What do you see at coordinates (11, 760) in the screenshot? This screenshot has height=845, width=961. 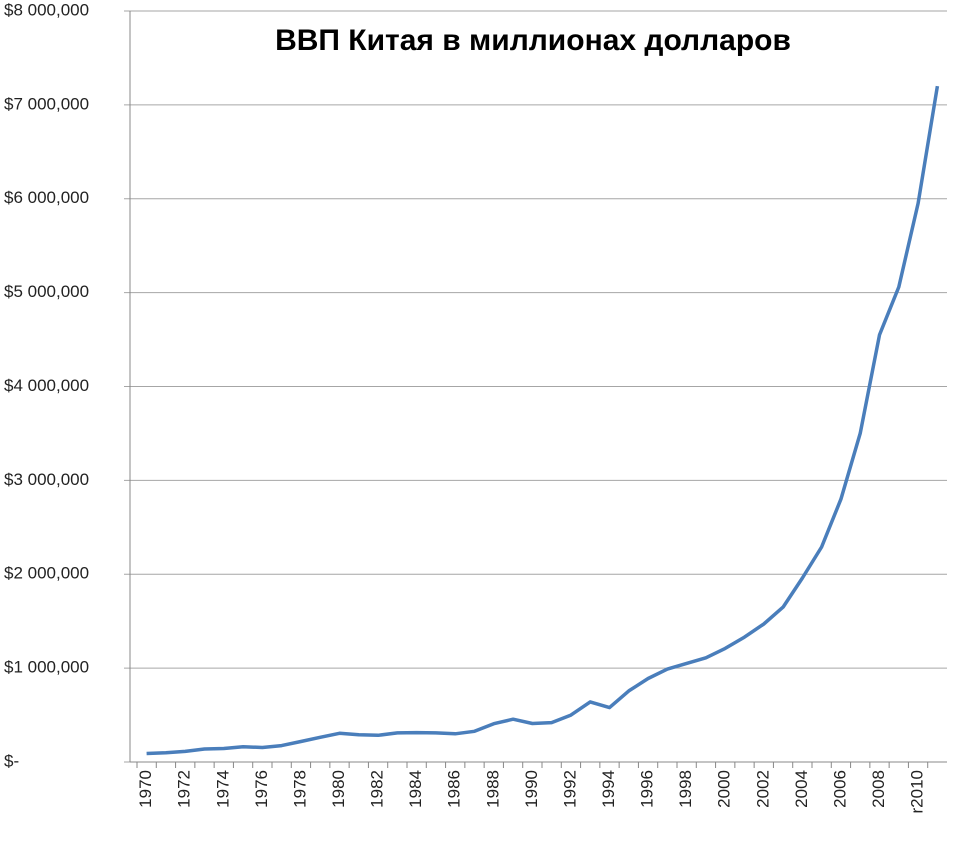 I see `y-tick-label: $-` at bounding box center [11, 760].